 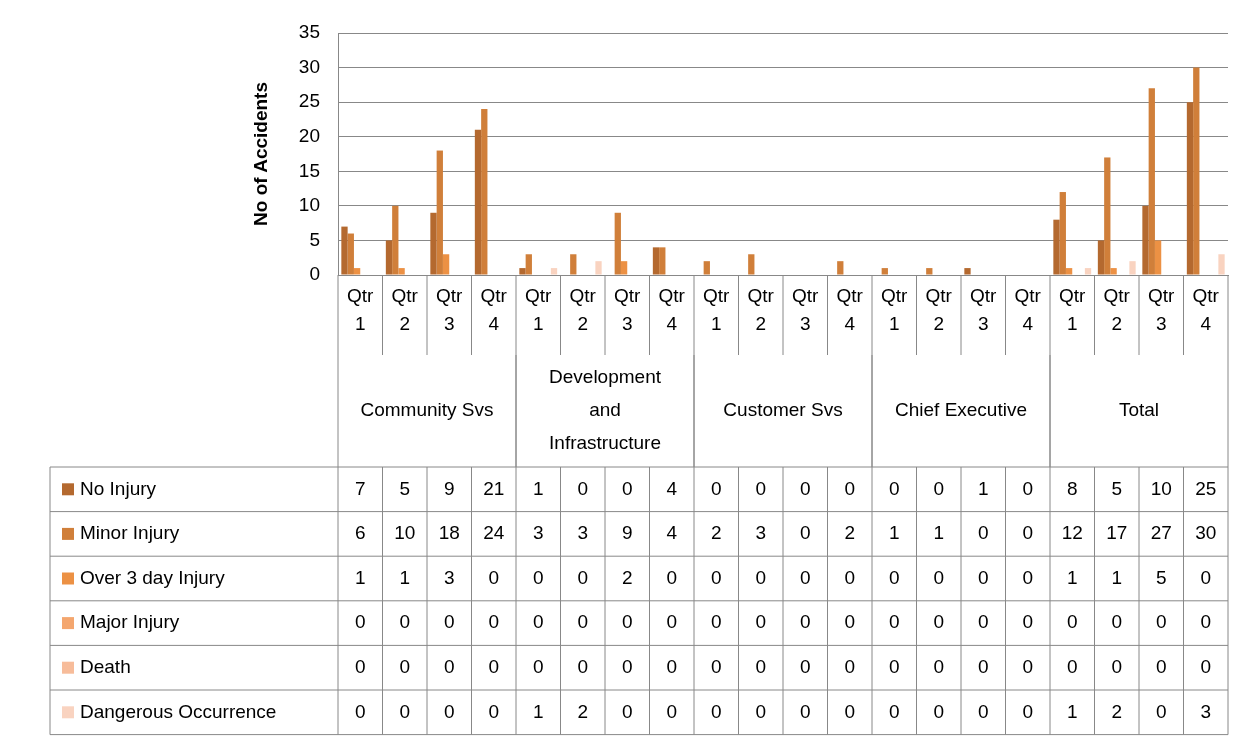 What do you see at coordinates (130, 622) in the screenshot?
I see `legend-label: Major Injury` at bounding box center [130, 622].